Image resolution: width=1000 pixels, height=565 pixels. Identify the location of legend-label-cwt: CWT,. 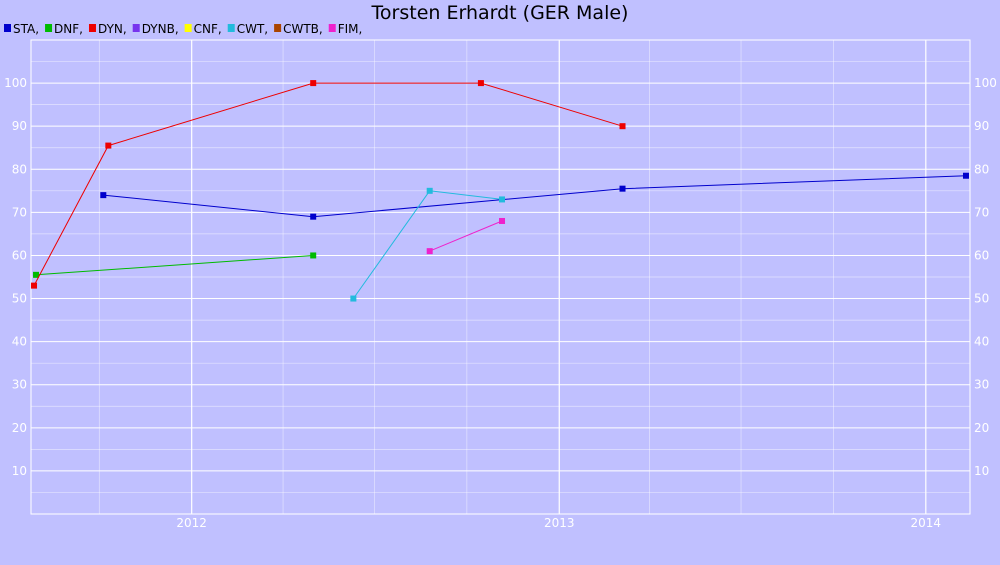
(252, 29).